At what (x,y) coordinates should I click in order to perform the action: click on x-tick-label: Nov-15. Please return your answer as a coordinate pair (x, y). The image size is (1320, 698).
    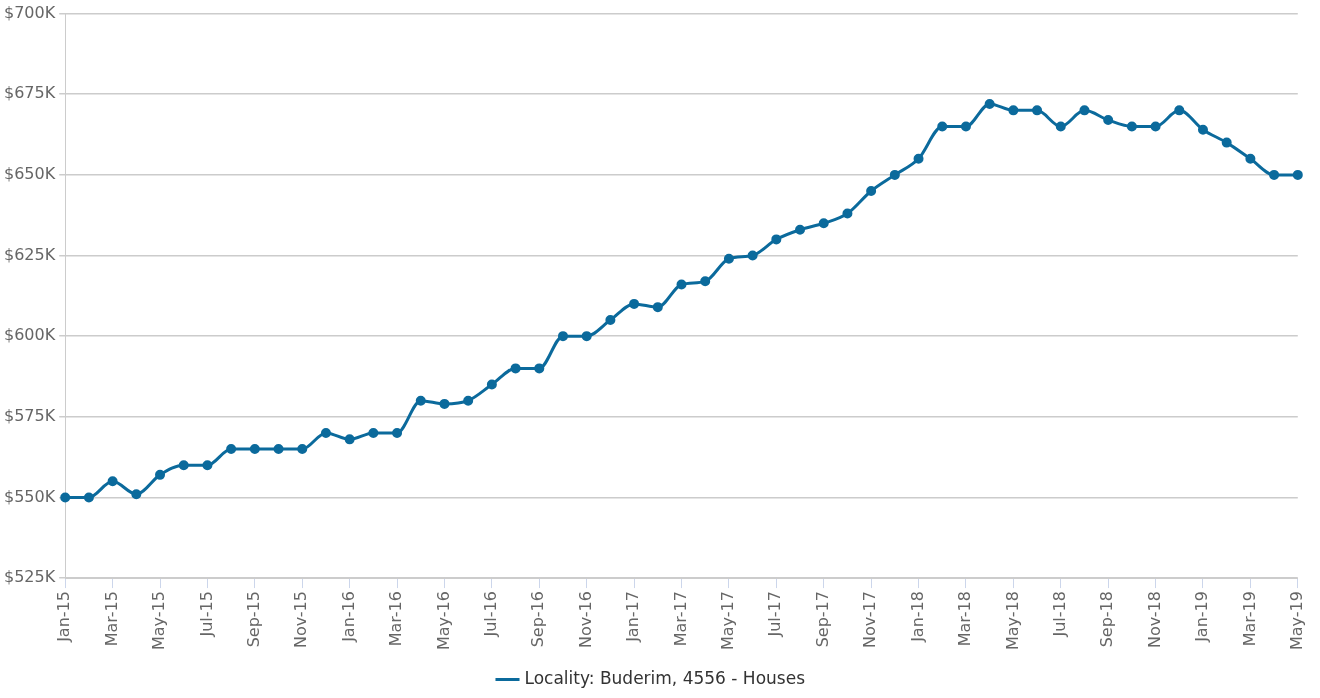
    Looking at the image, I should click on (301, 620).